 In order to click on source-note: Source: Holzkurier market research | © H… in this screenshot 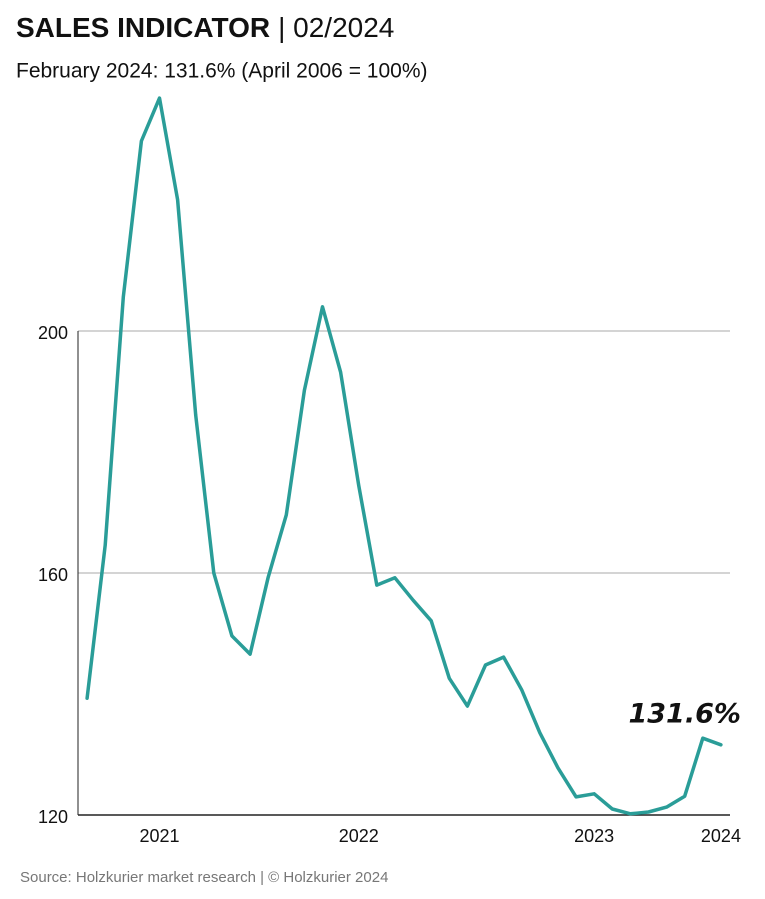, I will do `click(204, 877)`.